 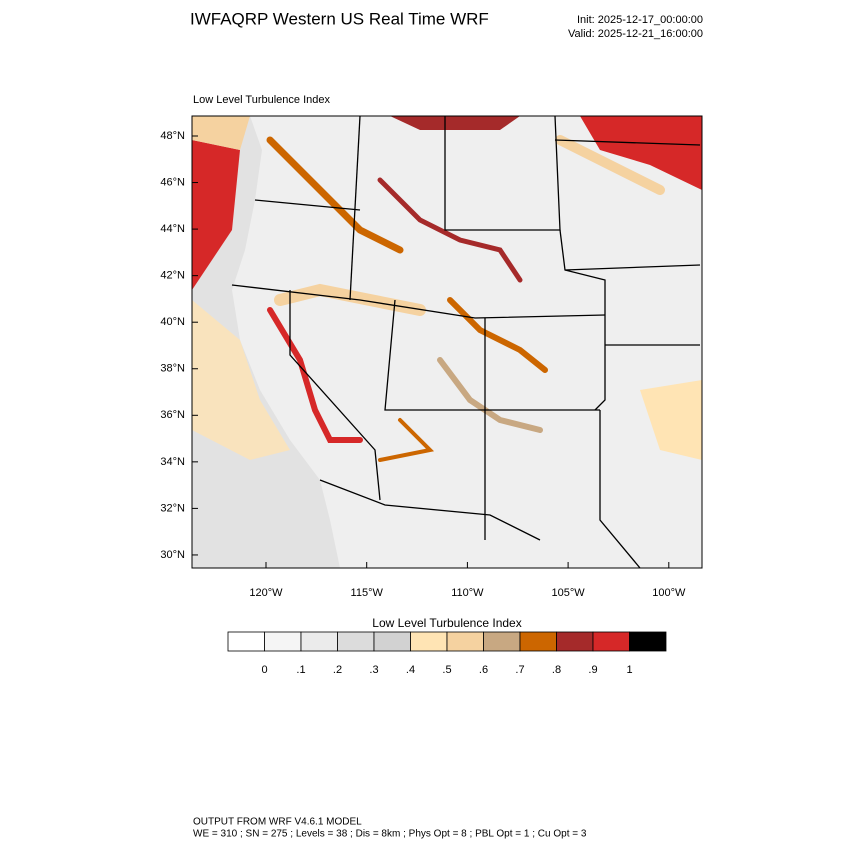 I want to click on lon-label: 115°W, so click(x=367, y=593).